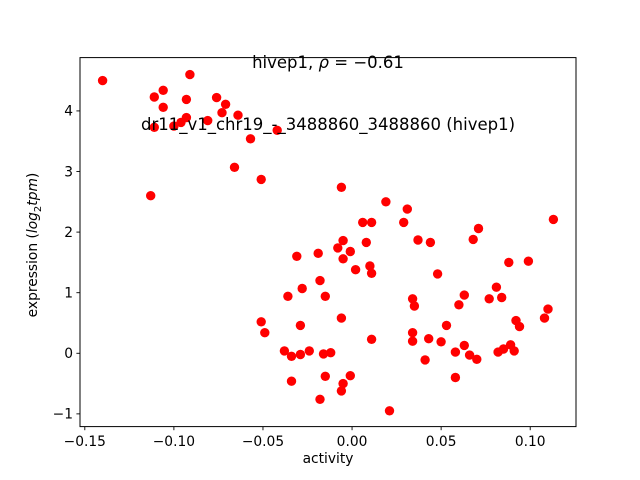 The width and height of the screenshot is (640, 480). What do you see at coordinates (530, 442) in the screenshot?
I see `x-tick-label: 0.10` at bounding box center [530, 442].